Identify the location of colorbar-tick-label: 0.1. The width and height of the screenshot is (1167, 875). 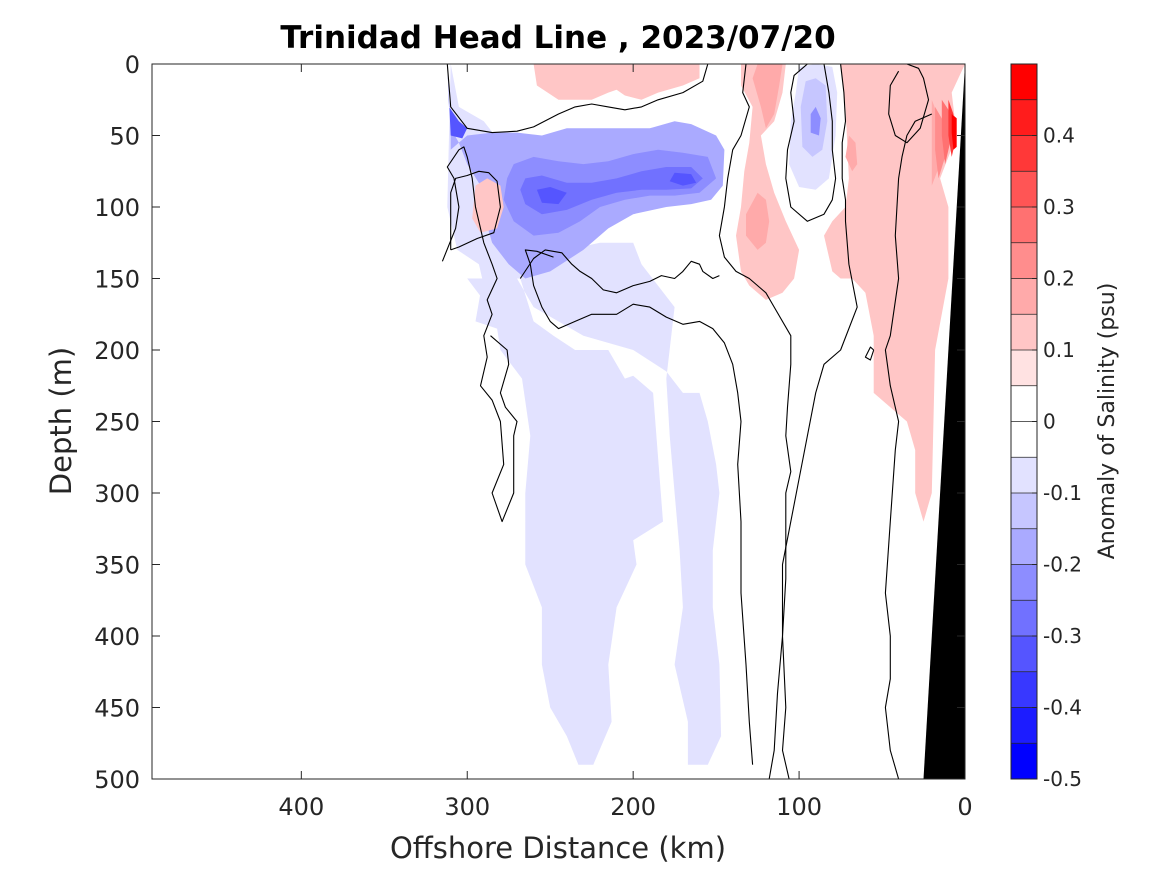
(1059, 350).